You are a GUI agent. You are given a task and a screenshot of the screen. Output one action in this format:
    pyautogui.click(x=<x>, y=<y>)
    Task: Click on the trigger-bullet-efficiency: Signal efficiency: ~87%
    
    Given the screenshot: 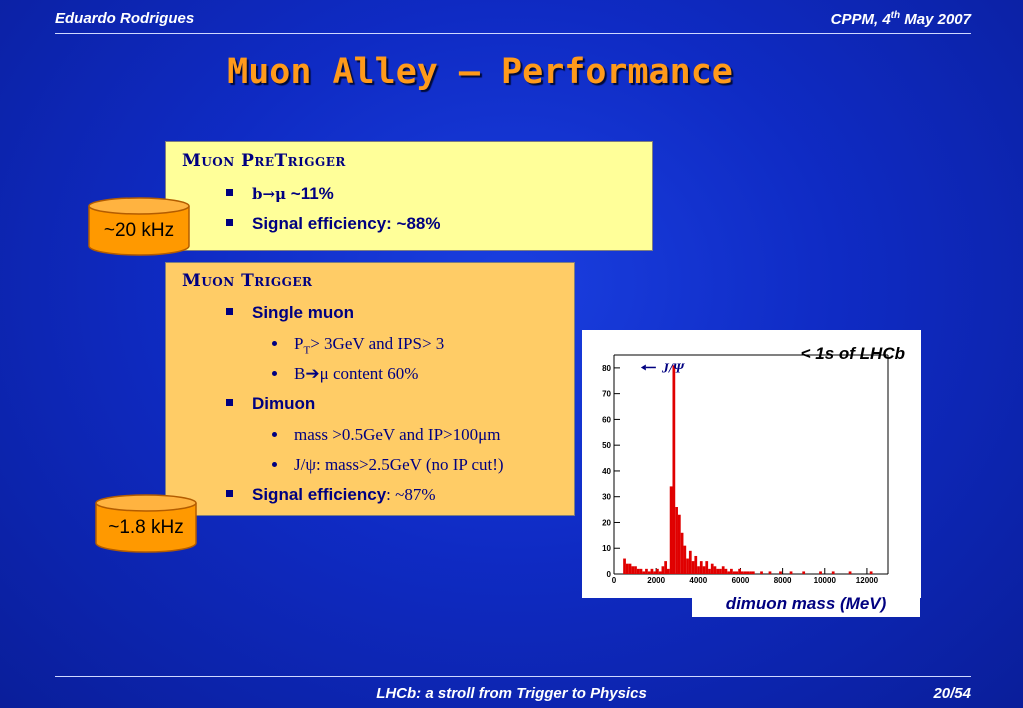 What is the action you would take?
    pyautogui.click(x=331, y=495)
    